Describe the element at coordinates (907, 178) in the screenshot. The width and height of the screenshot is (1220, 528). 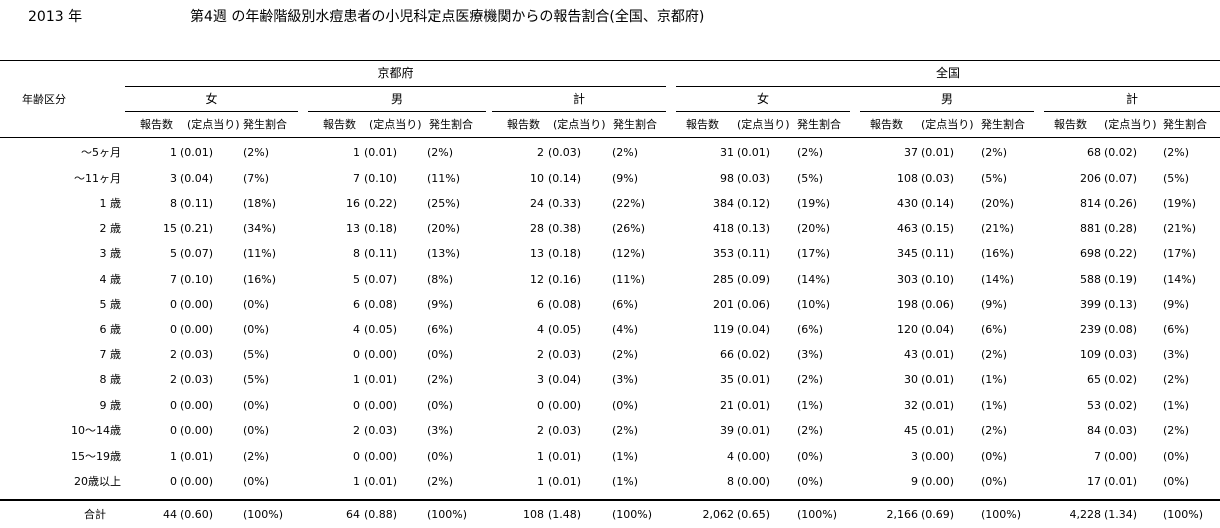
I see `report-count-1-4: 108` at that location.